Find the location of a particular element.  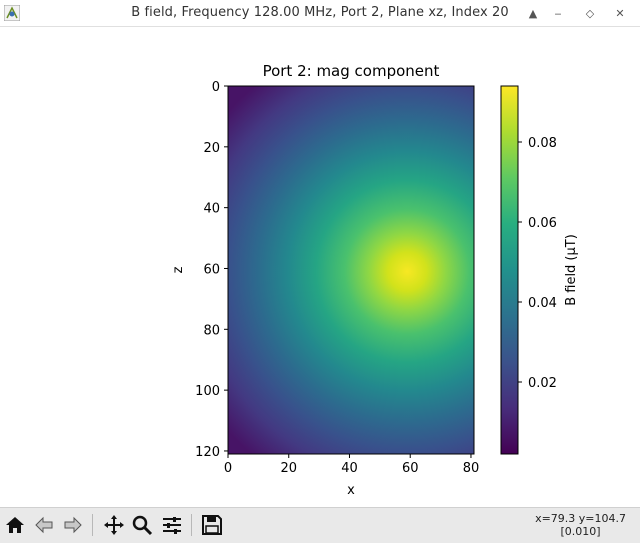

cursor-coordinates: x=79.3 y=104.7 [0.010] is located at coordinates (580, 525).